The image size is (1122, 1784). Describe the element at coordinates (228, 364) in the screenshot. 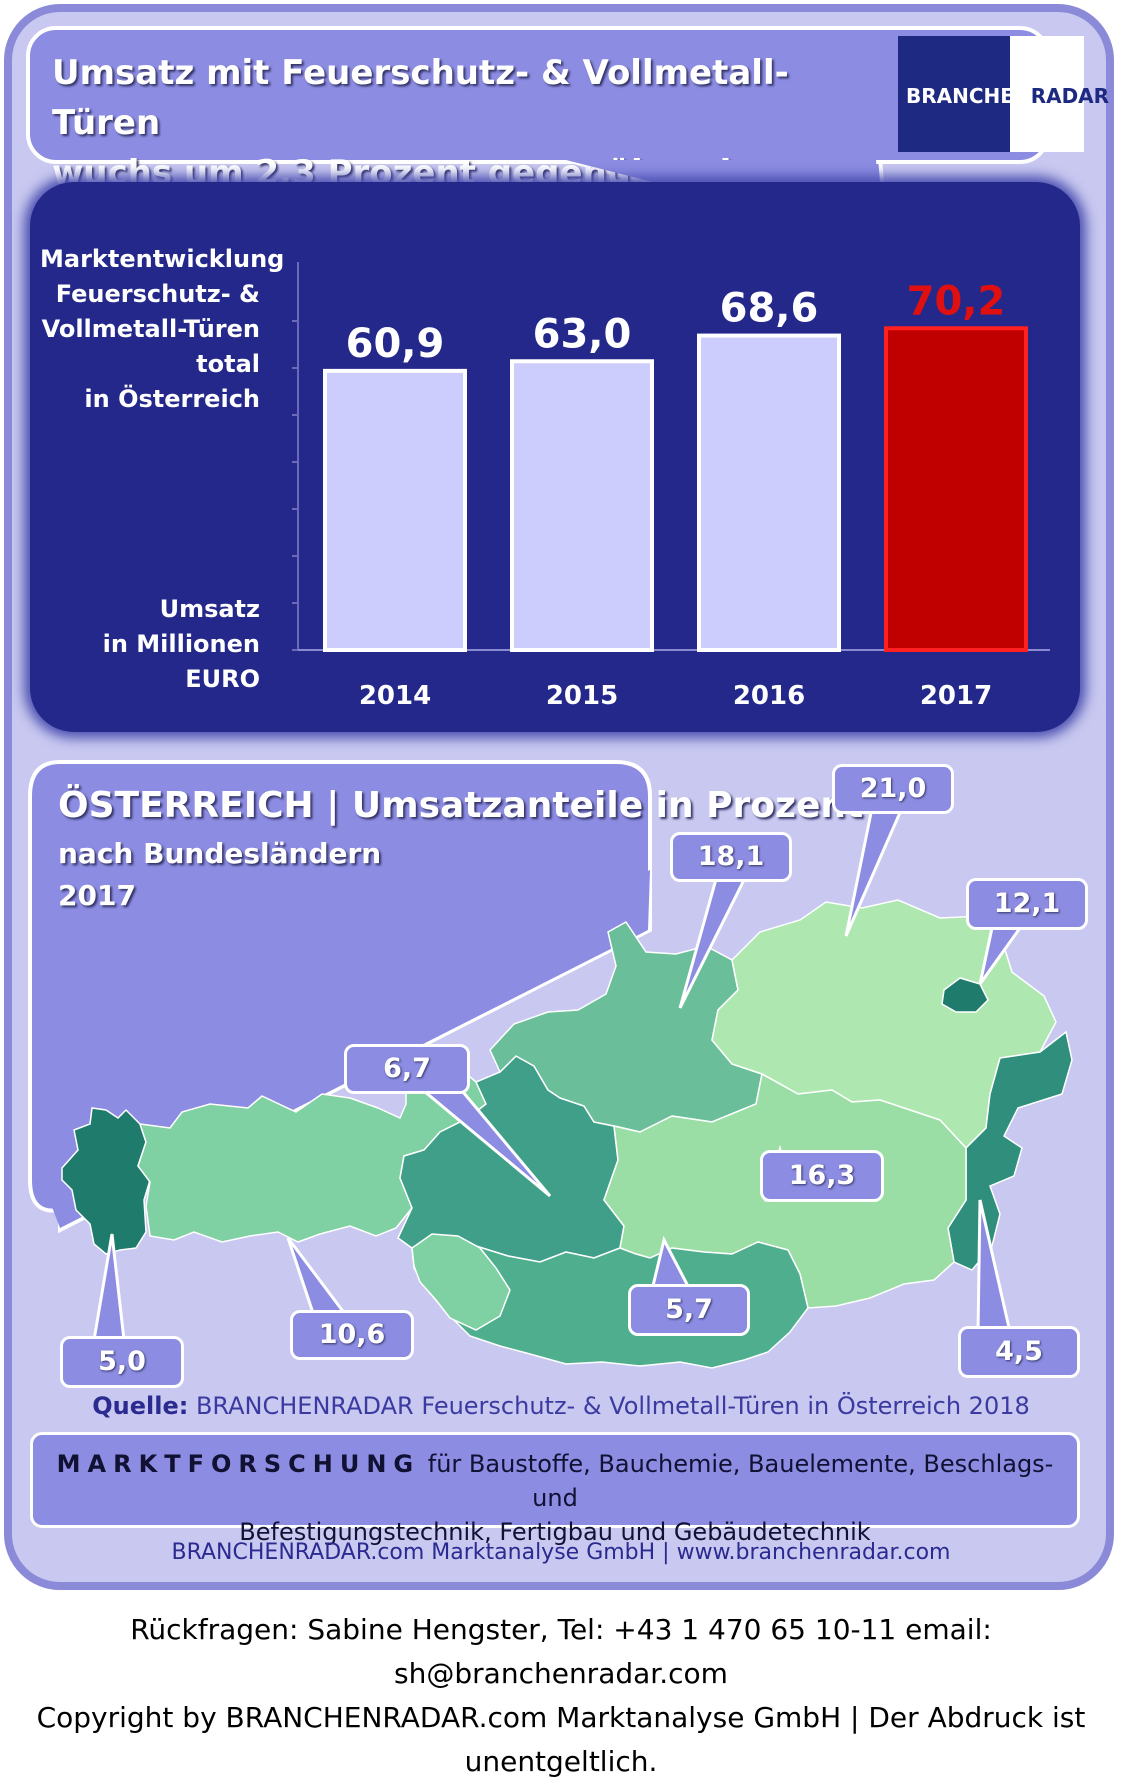

I see `chart-desc-line-4: total` at that location.